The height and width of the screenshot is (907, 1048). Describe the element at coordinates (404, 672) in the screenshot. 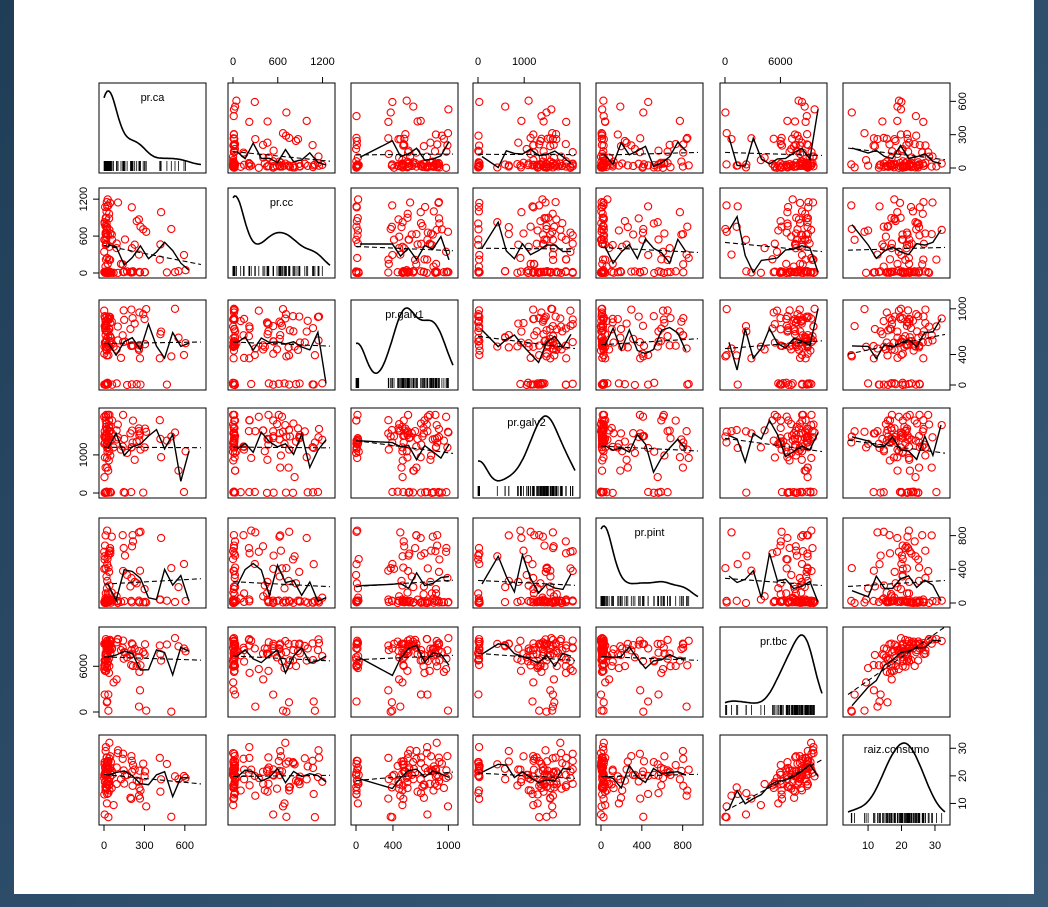

I see `panel-pr.tbc-vs-pr.galv1` at that location.